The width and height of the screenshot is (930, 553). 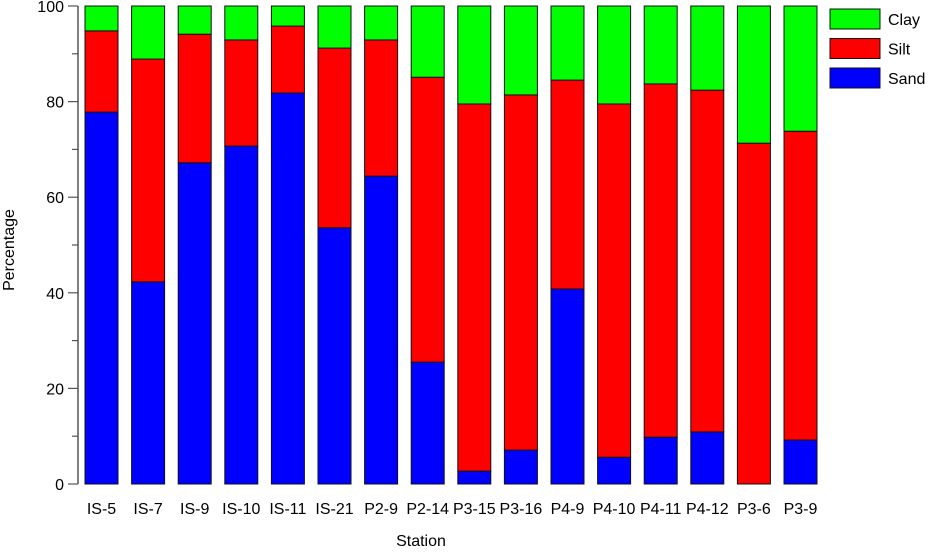 I want to click on y-tick-label: 40, so click(x=55, y=294).